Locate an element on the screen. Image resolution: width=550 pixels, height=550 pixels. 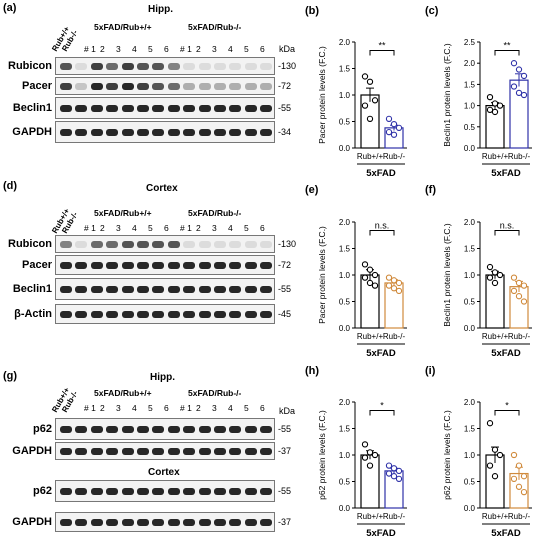
blot-strip: p62 -55 is located at coordinates (162, 429).